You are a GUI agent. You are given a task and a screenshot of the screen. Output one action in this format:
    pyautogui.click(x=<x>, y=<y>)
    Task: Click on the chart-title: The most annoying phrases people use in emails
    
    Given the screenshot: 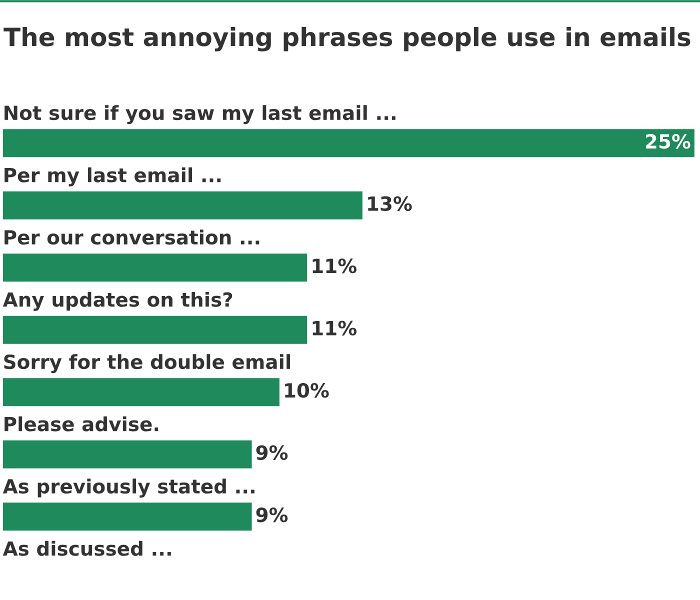 What is the action you would take?
    pyautogui.click(x=347, y=39)
    